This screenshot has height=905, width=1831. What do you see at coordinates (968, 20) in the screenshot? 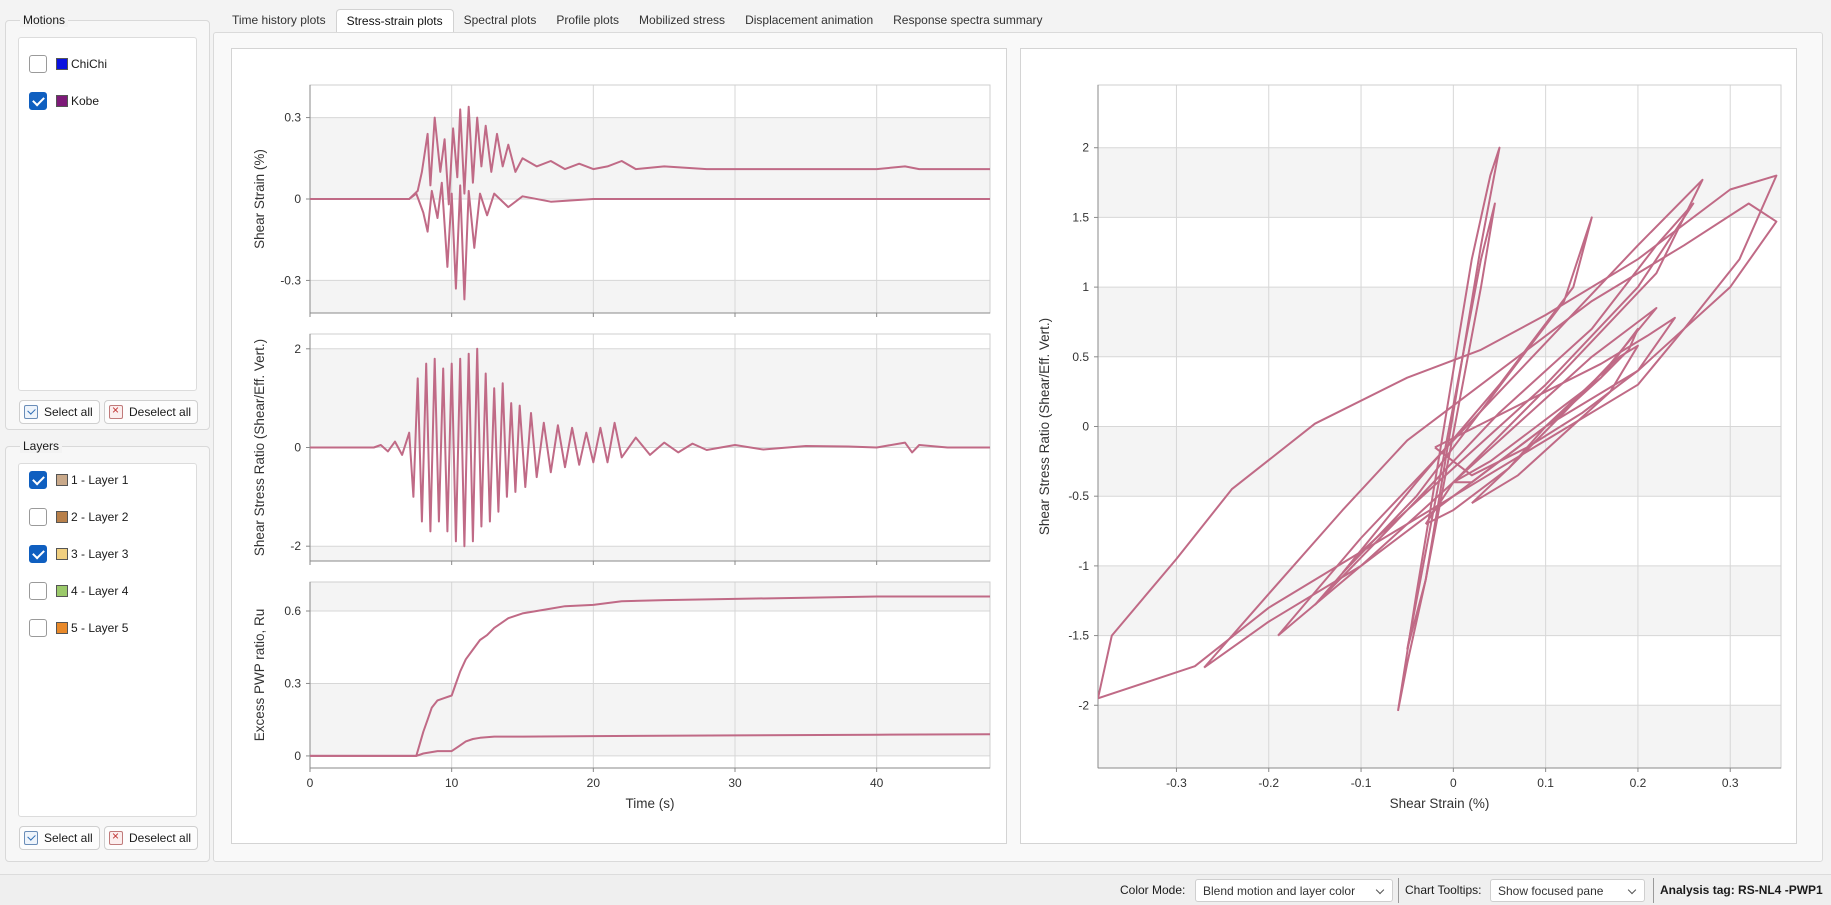
I see `tab-response-spectra-summary: Response spectra summary` at bounding box center [968, 20].